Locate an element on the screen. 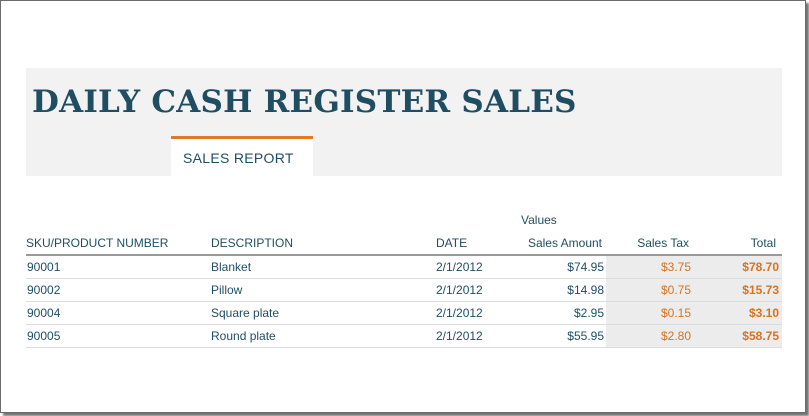  cell-sales-tax: $3.75 is located at coordinates (675, 267).